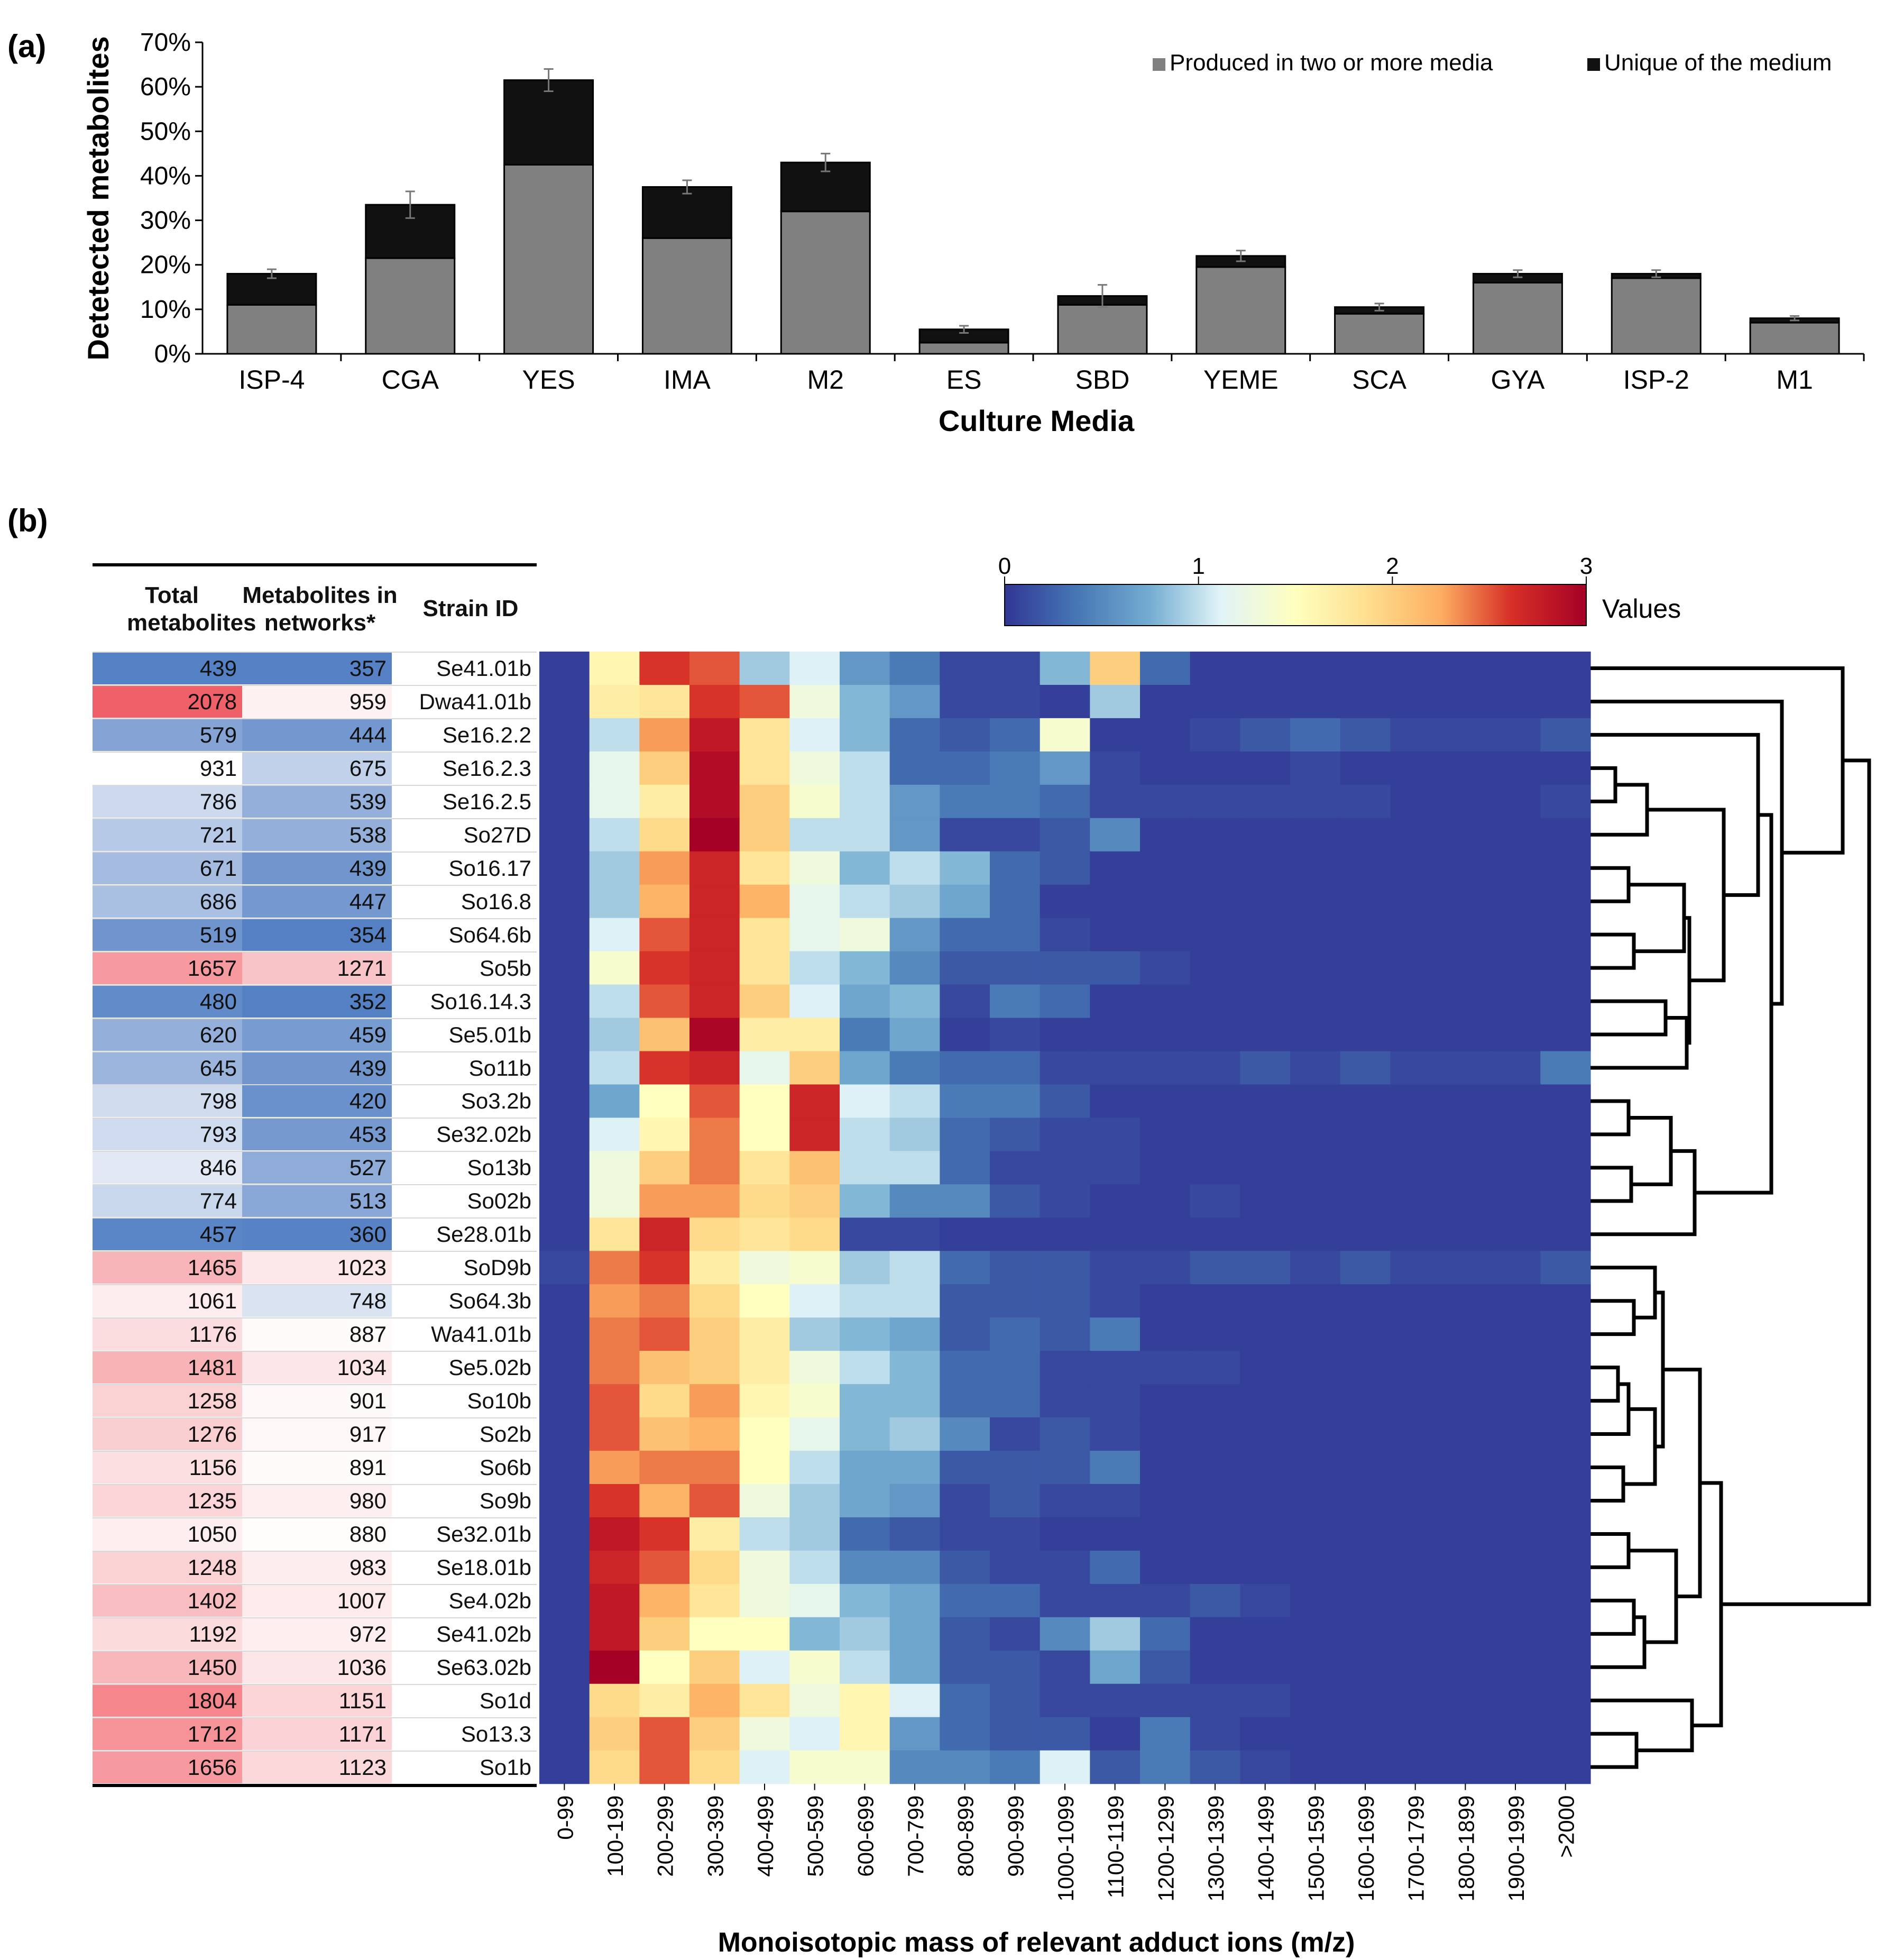 This screenshot has width=1885, height=1960. What do you see at coordinates (489, 1600) in the screenshot?
I see `strain-id-cell: Se4.02b` at bounding box center [489, 1600].